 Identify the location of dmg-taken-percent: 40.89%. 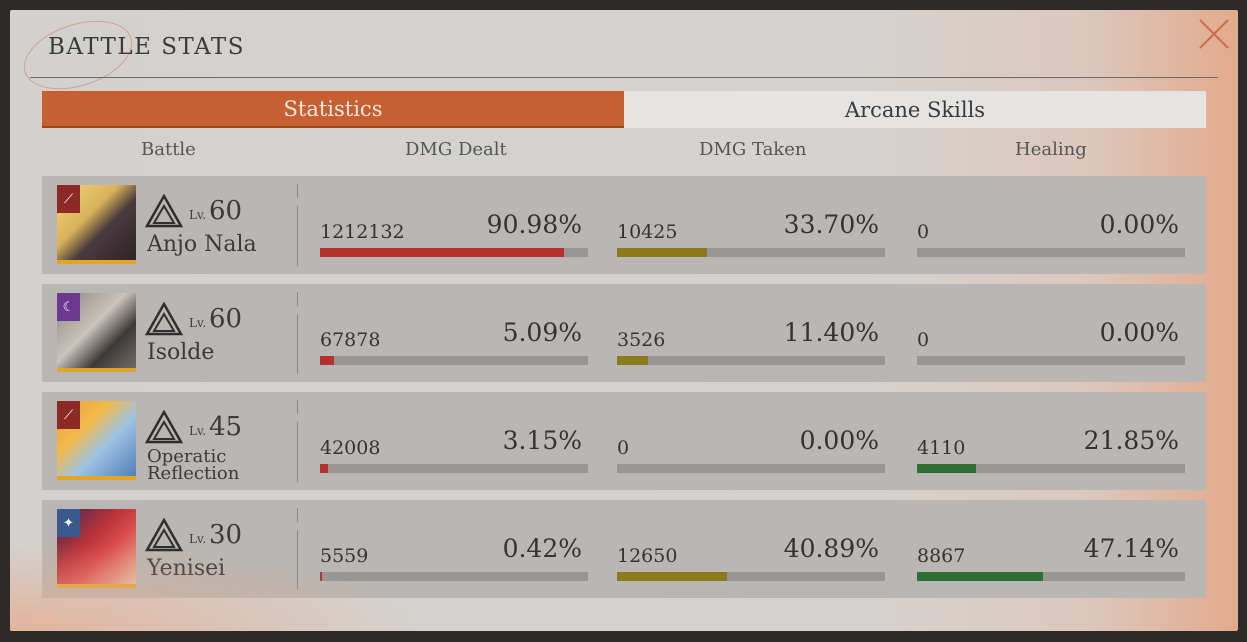
(831, 548).